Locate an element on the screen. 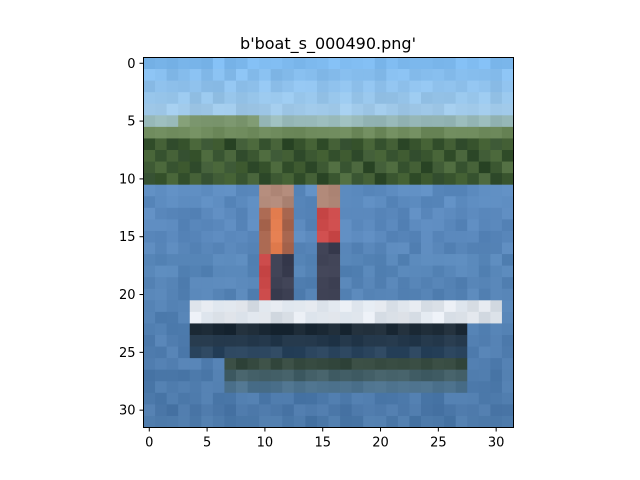 The height and width of the screenshot is (480, 640). x-tick-label: 20 is located at coordinates (380, 443).